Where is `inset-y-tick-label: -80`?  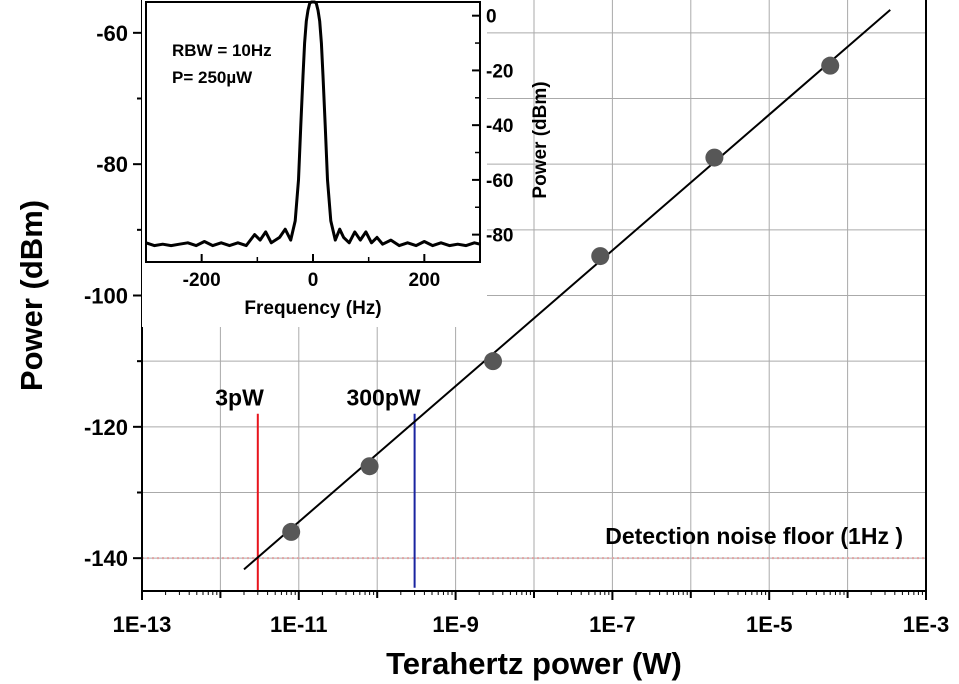 inset-y-tick-label: -80 is located at coordinates (499, 236).